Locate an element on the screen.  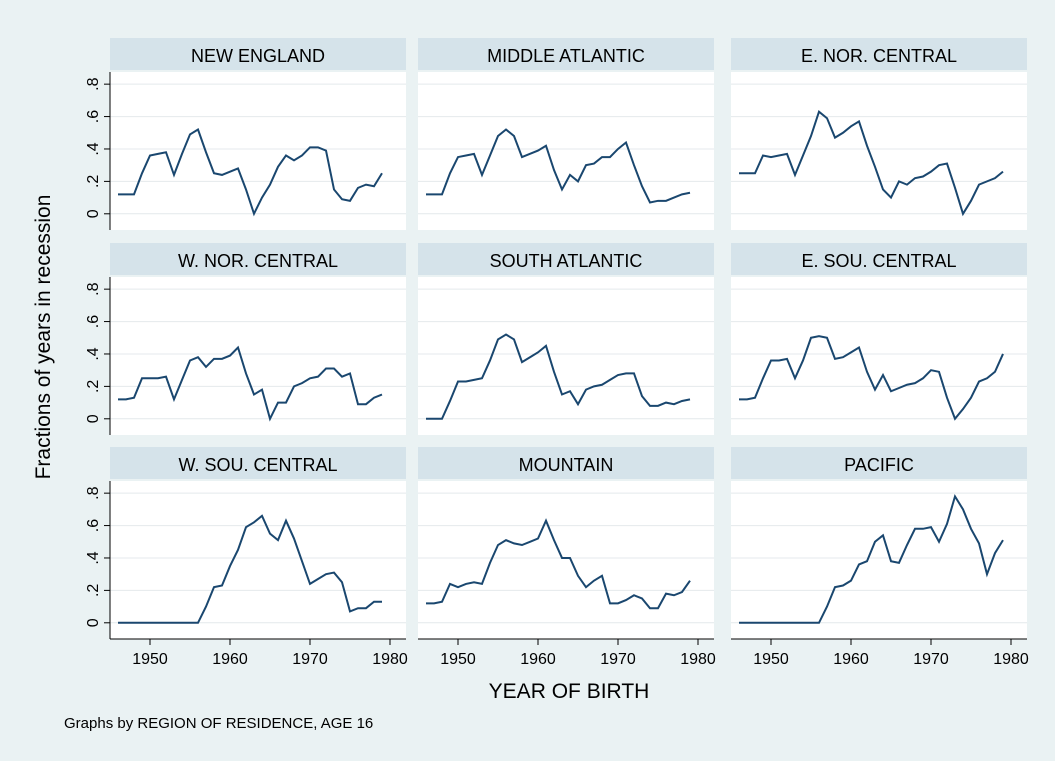
panel-title: SOUTH ATLANTIC is located at coordinates (566, 261).